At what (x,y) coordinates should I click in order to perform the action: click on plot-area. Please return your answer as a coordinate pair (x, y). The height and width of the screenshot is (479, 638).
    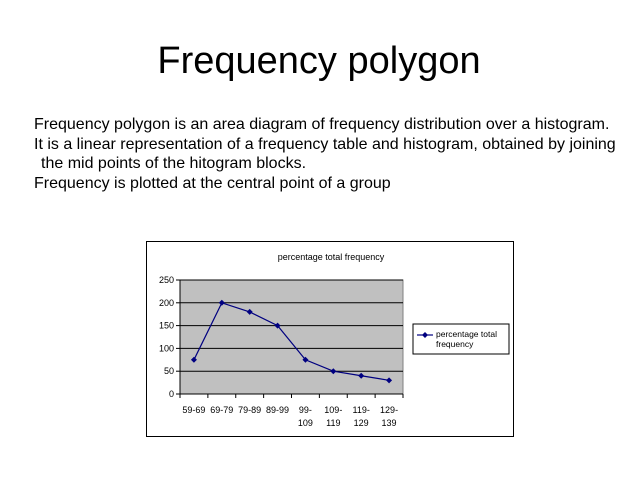
    Looking at the image, I should click on (291, 337).